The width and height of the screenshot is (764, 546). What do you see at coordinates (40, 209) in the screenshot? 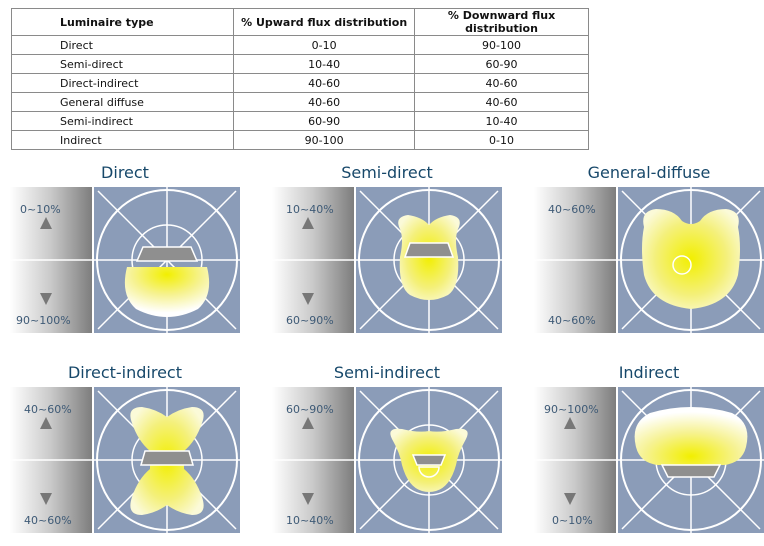
I see `upper-percentage: 0~10%` at bounding box center [40, 209].